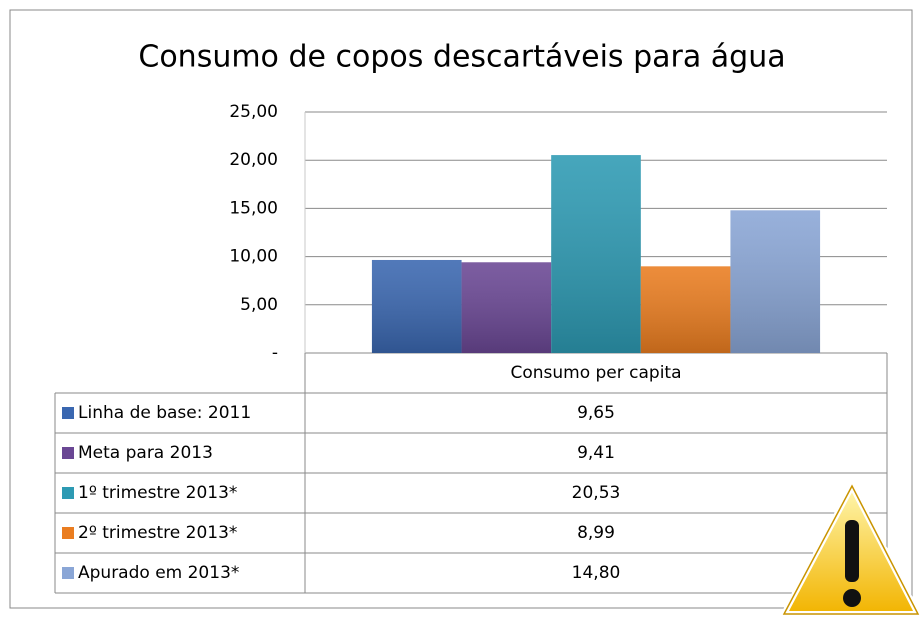  What do you see at coordinates (596, 413) in the screenshot?
I see `data-label: 9,65` at bounding box center [596, 413].